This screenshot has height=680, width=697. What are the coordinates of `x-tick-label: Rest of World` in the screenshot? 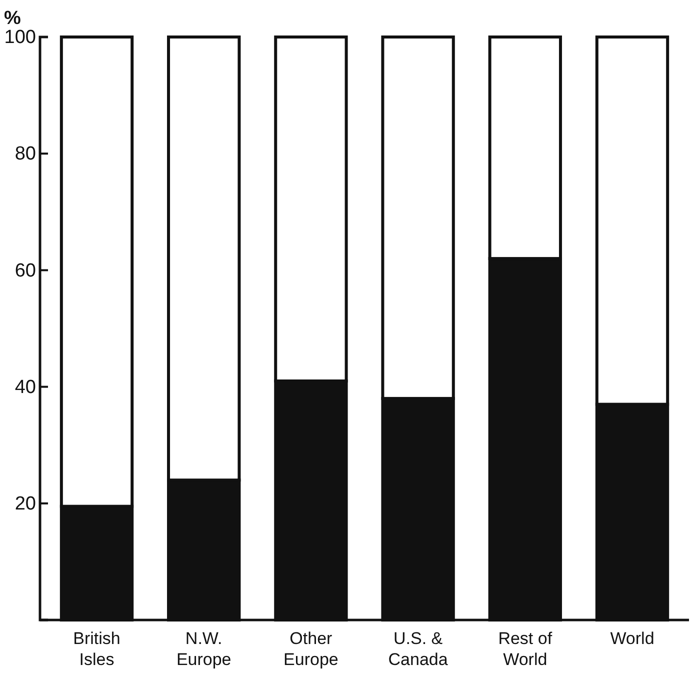 It's located at (525, 649).